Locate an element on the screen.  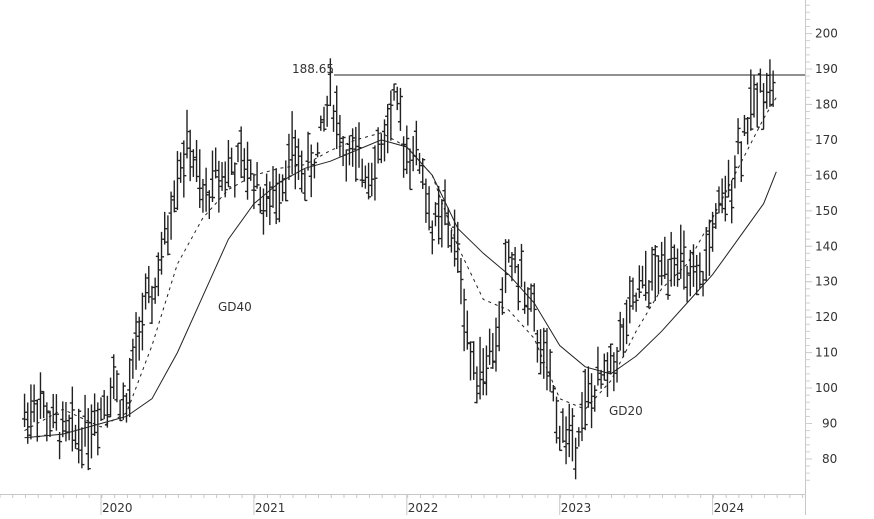
price-tick-label: 100 is located at coordinates (826, 388).